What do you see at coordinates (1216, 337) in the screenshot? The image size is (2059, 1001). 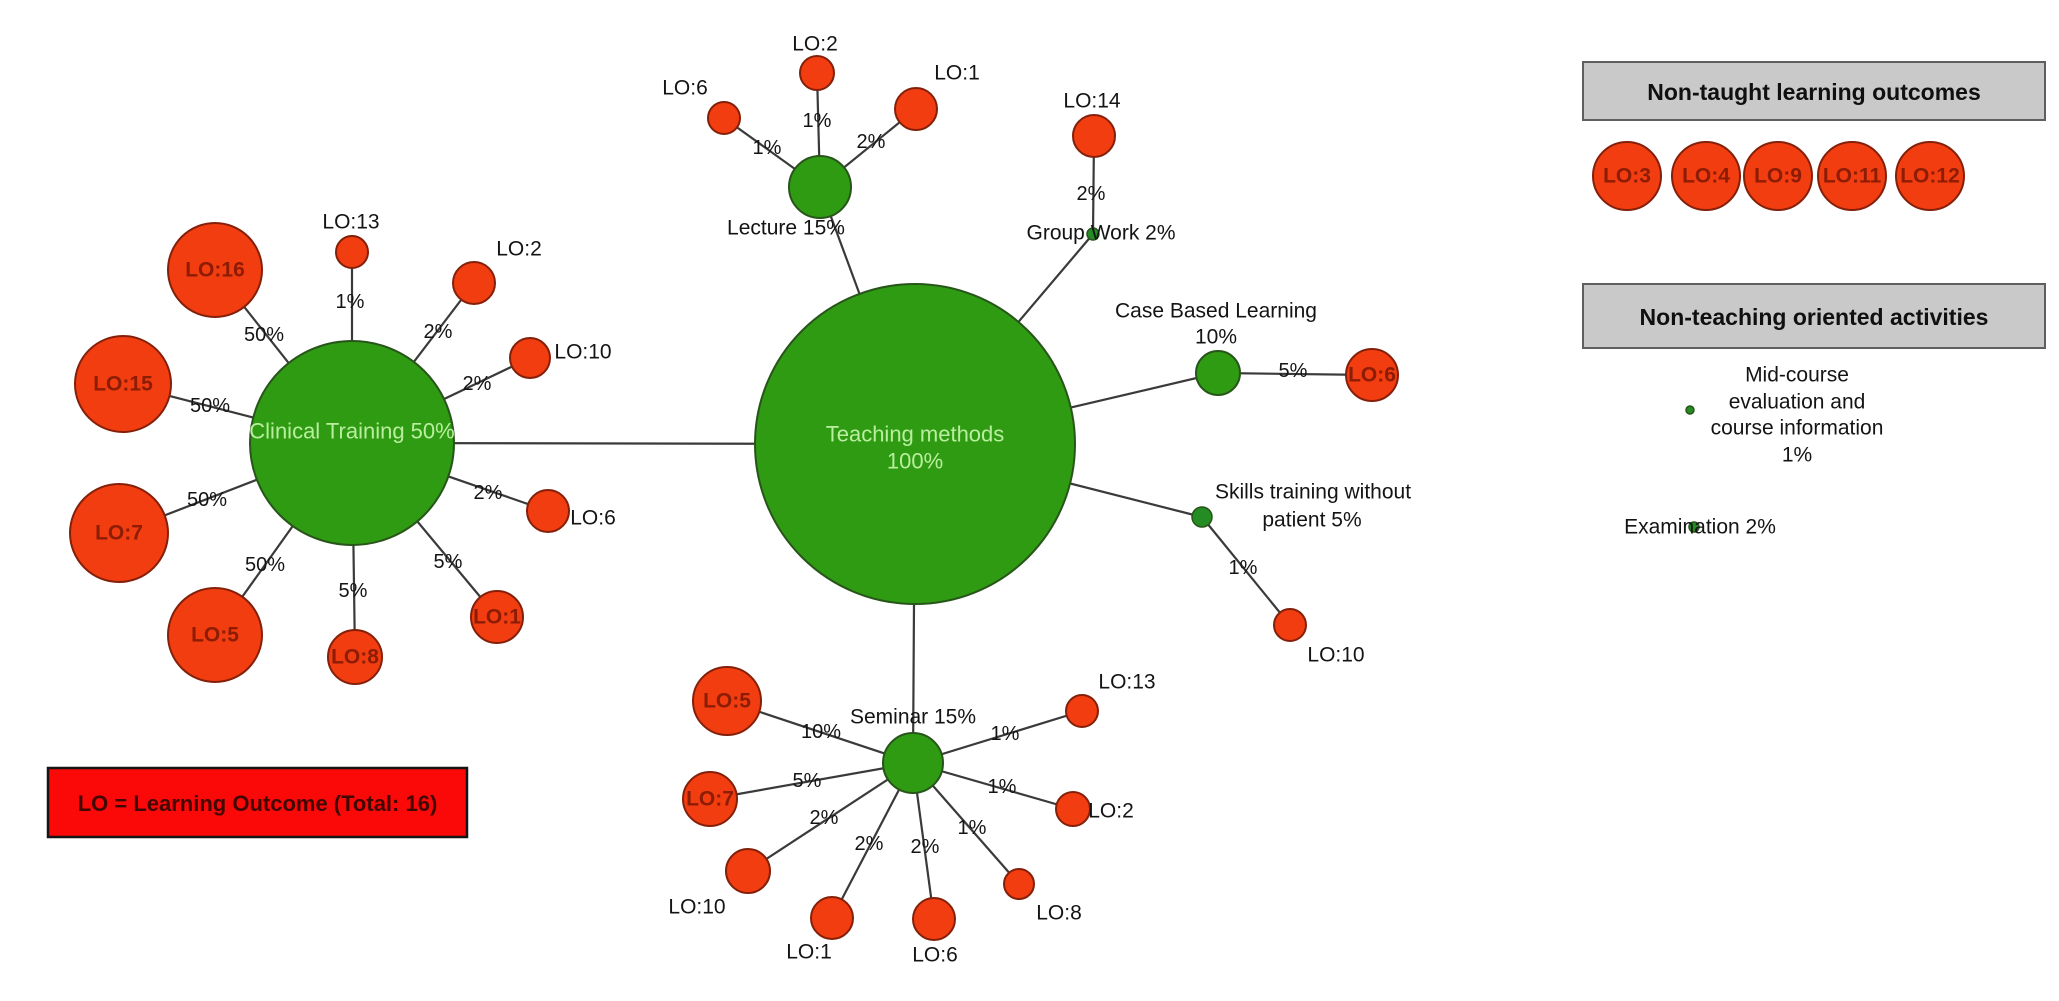 I see `hub-label-case-based-learning-1: 10%` at bounding box center [1216, 337].